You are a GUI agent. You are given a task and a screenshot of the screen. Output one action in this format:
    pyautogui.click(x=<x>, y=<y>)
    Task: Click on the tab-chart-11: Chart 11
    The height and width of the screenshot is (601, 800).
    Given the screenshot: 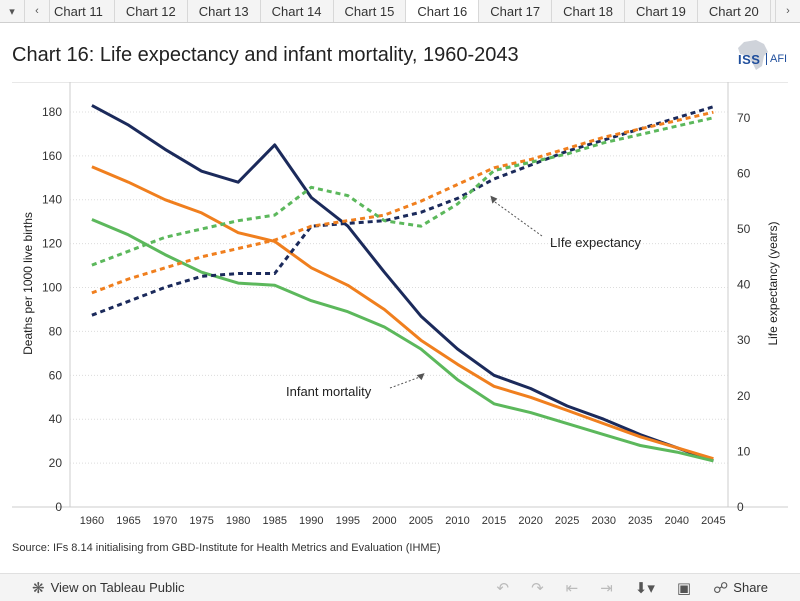 What is the action you would take?
    pyautogui.click(x=82, y=11)
    